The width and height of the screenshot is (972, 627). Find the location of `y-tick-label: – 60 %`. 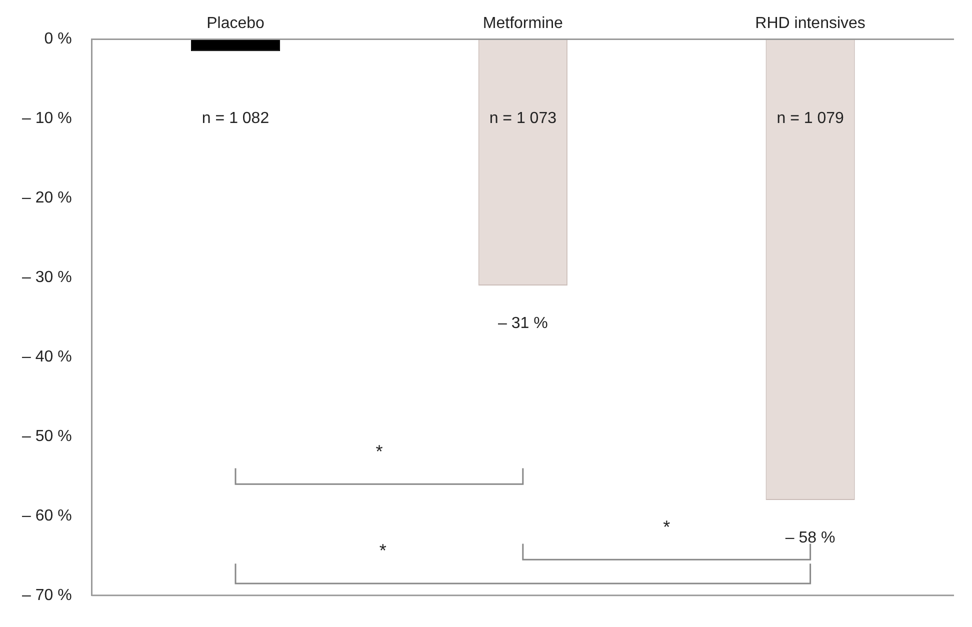

y-tick-label: – 60 % is located at coordinates (47, 515).